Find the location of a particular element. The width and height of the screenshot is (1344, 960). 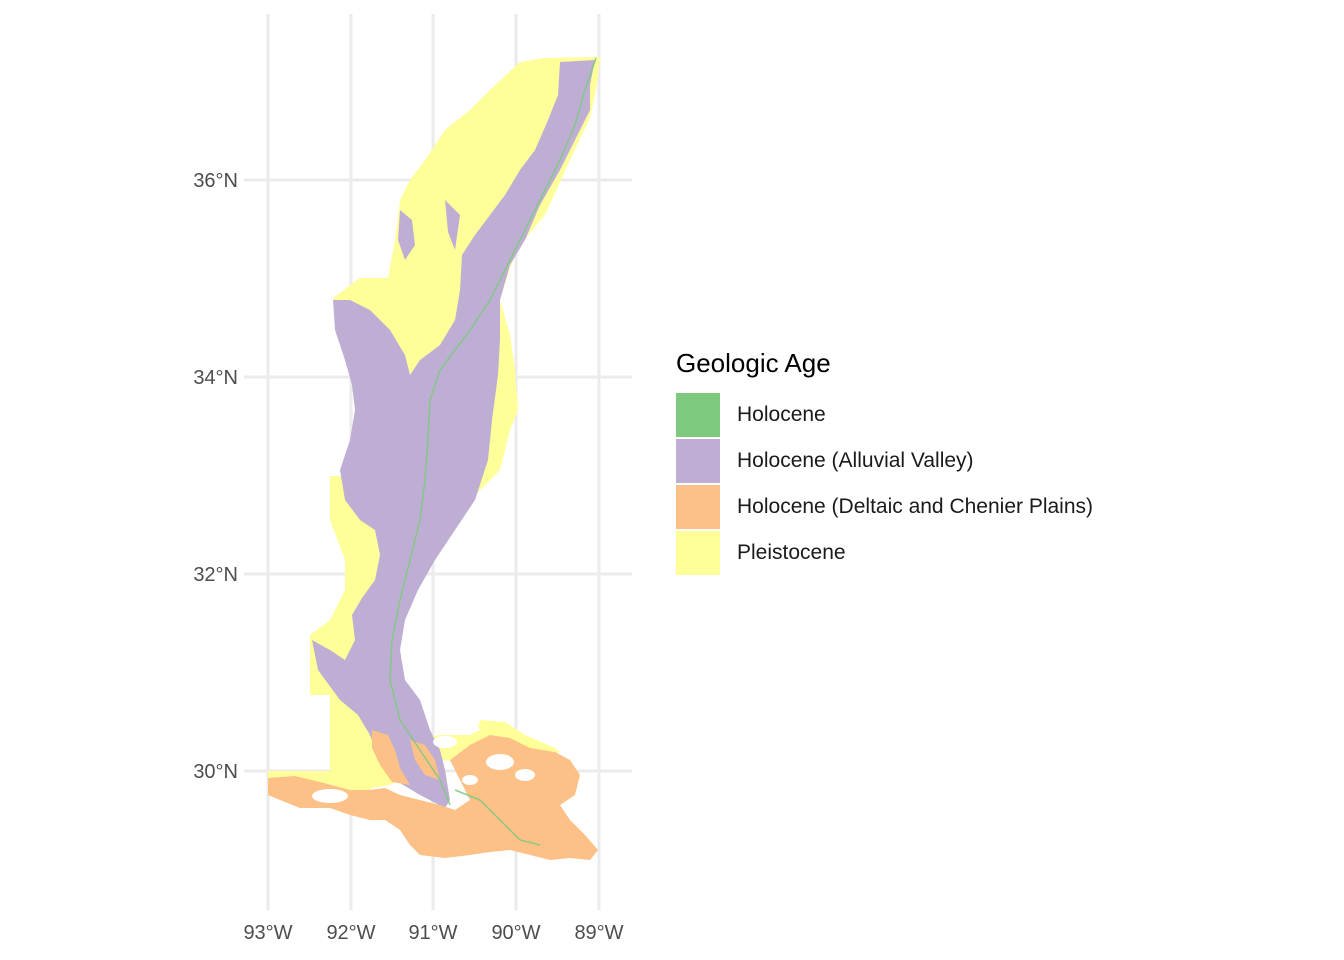

x-tick-93w: 93°W is located at coordinates (267, 933).